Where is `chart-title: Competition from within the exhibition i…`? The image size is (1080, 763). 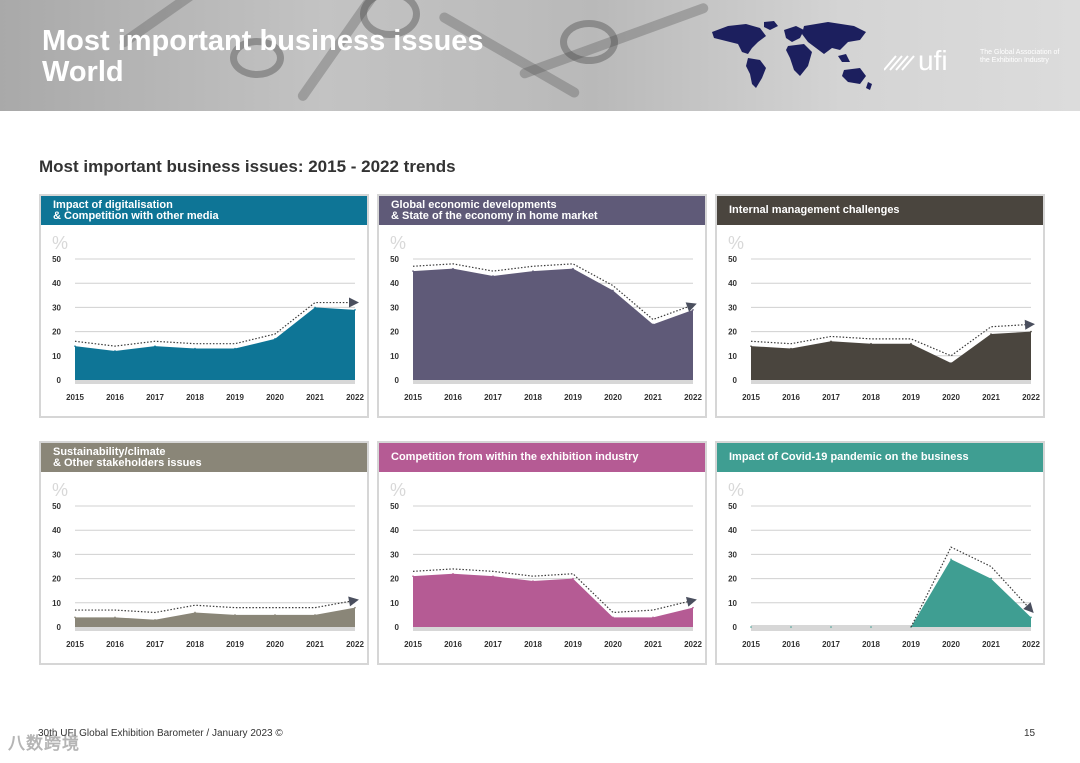
chart-title: Competition from within the exhibition i… is located at coordinates (542, 457).